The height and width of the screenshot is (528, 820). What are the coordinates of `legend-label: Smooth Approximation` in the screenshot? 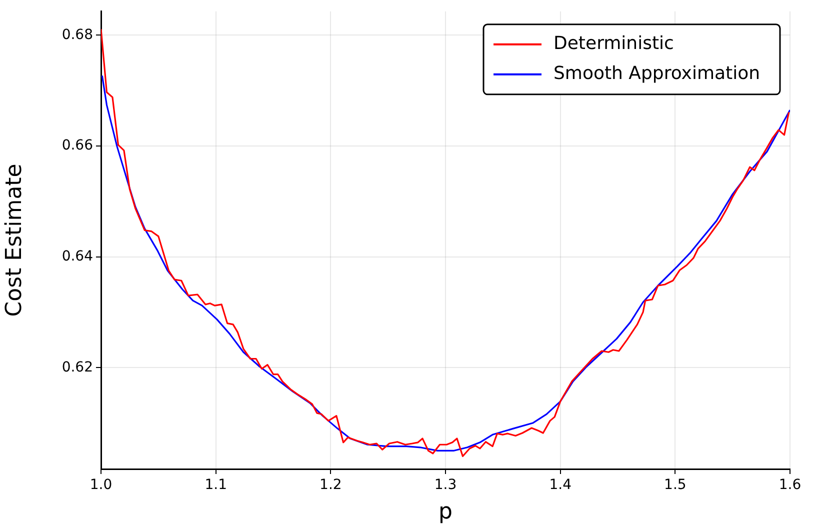 It's located at (657, 73).